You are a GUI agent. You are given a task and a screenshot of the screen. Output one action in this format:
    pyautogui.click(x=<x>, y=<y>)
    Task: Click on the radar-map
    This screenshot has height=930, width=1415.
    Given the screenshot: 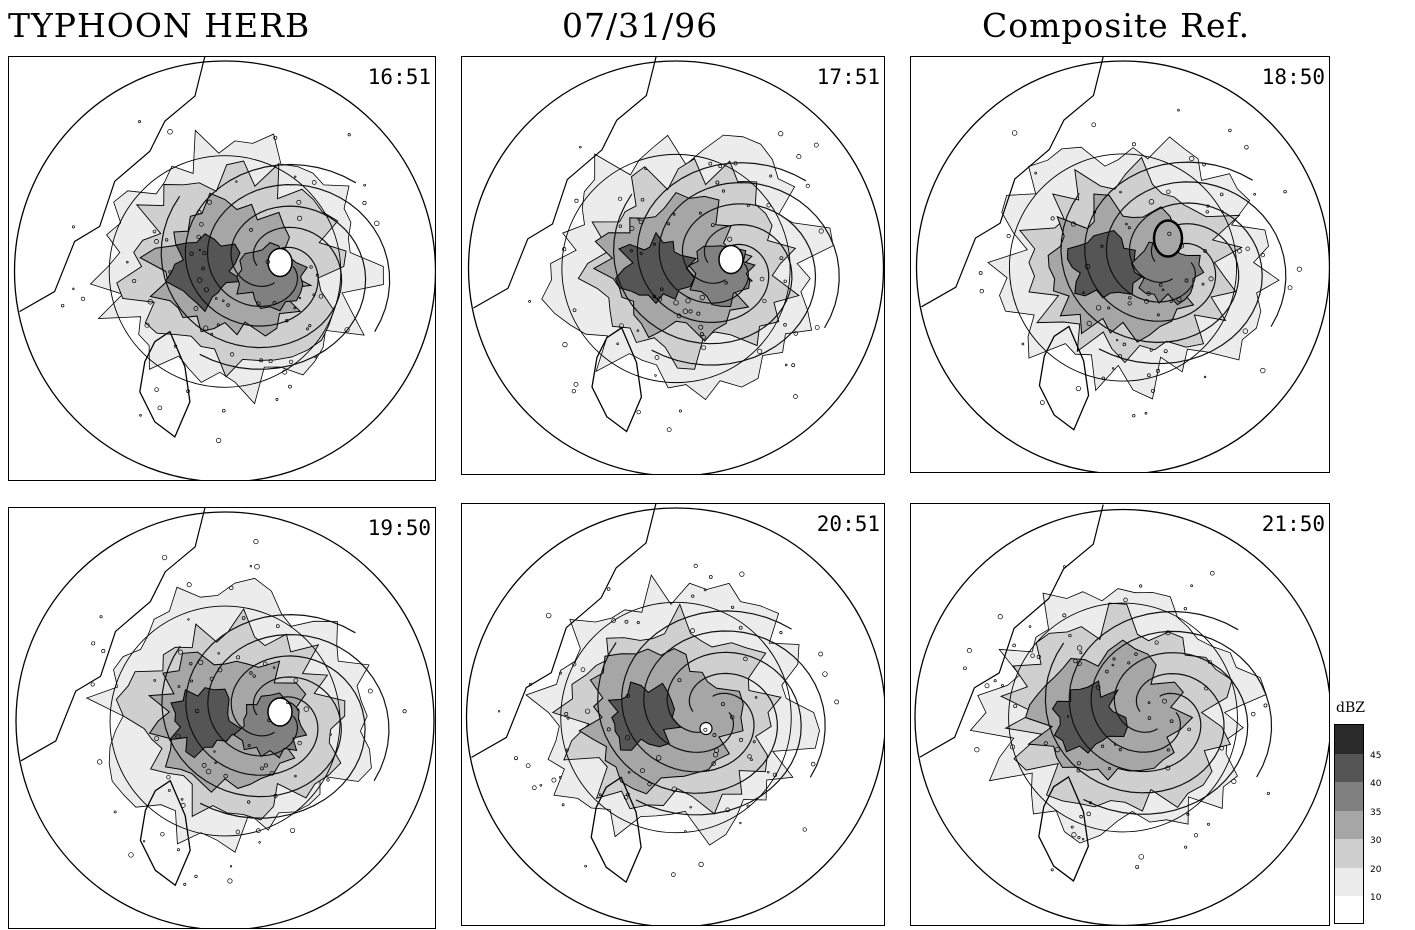 What is the action you would take?
    pyautogui.click(x=675, y=265)
    